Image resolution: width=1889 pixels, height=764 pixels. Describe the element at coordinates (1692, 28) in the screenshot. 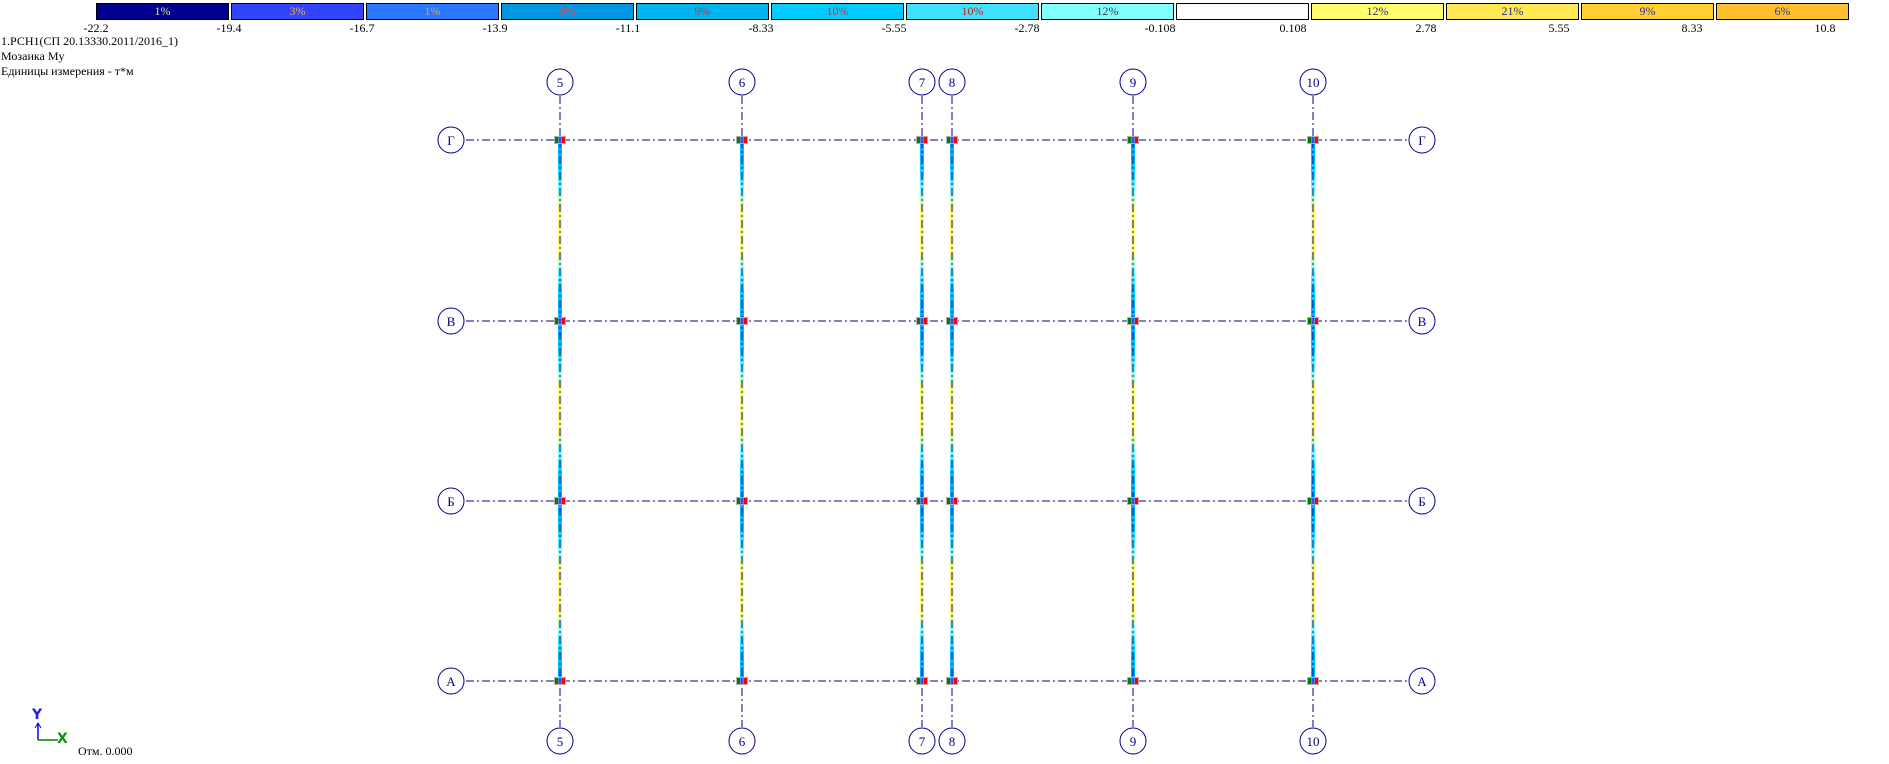

I see `legend-tick: 8.33` at that location.